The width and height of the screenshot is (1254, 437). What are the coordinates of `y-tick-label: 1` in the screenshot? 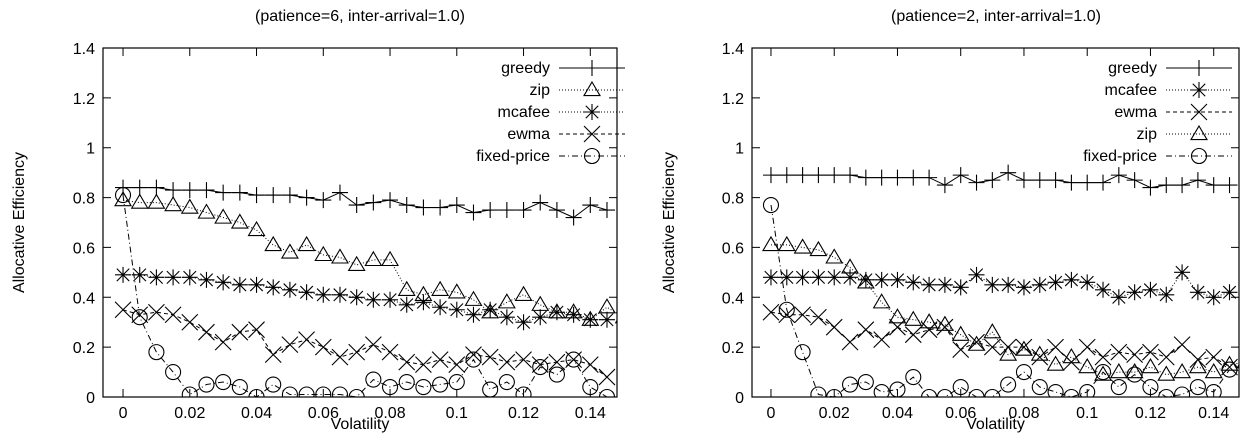 It's located at (739, 149).